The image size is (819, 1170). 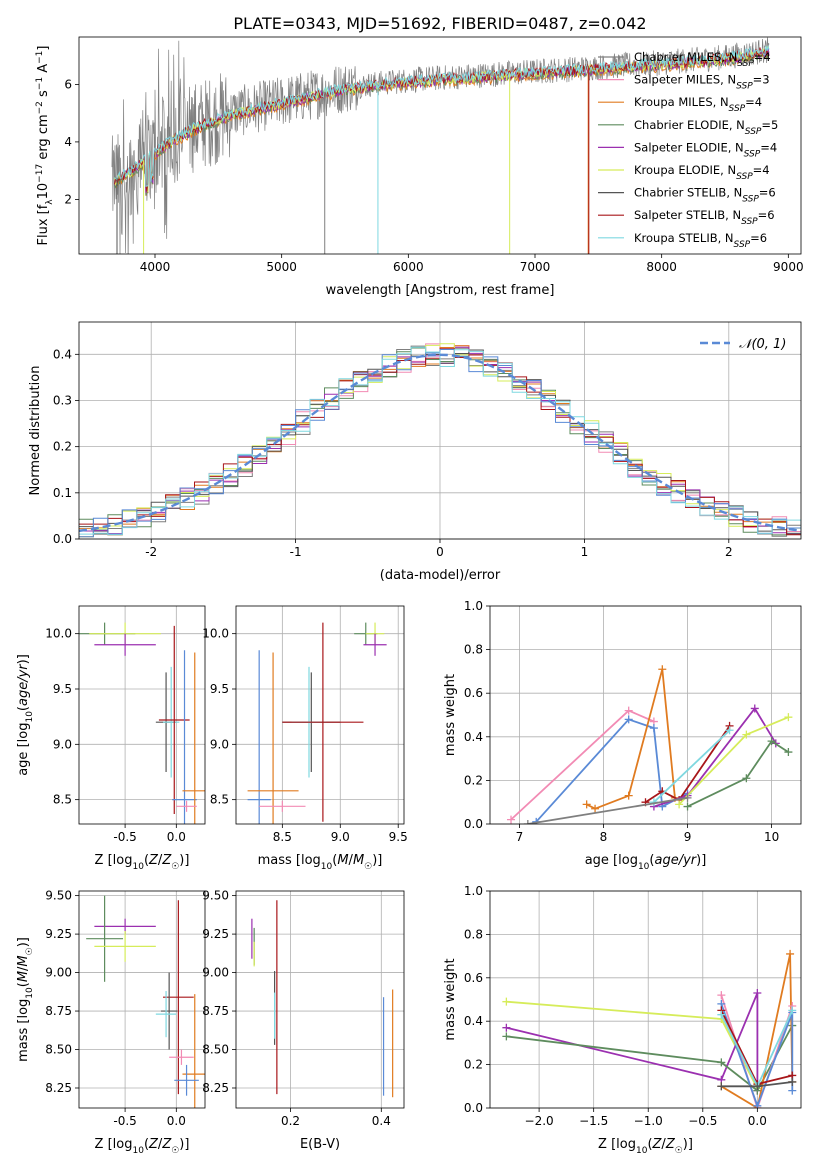 I want to click on residual-histogram-kroupa-stelib, so click(x=440, y=442).